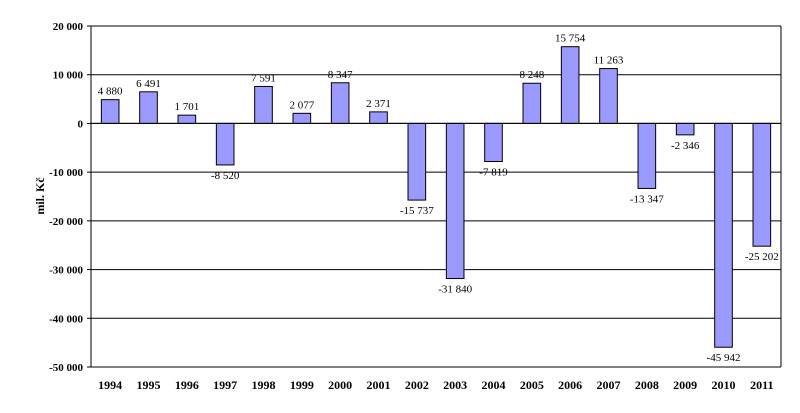  What do you see at coordinates (532, 103) in the screenshot?
I see `bar-2005` at bounding box center [532, 103].